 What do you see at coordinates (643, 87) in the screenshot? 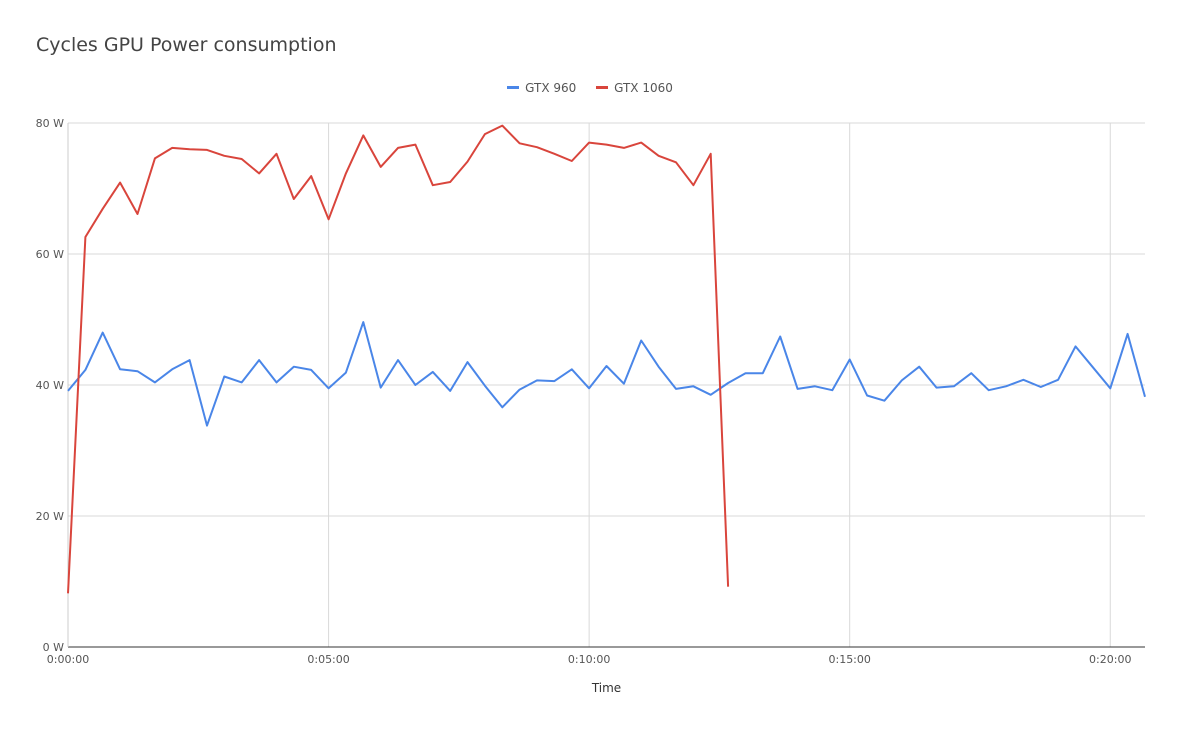
I see `legend-label-gtx-1060: GTX 1060` at bounding box center [643, 87].